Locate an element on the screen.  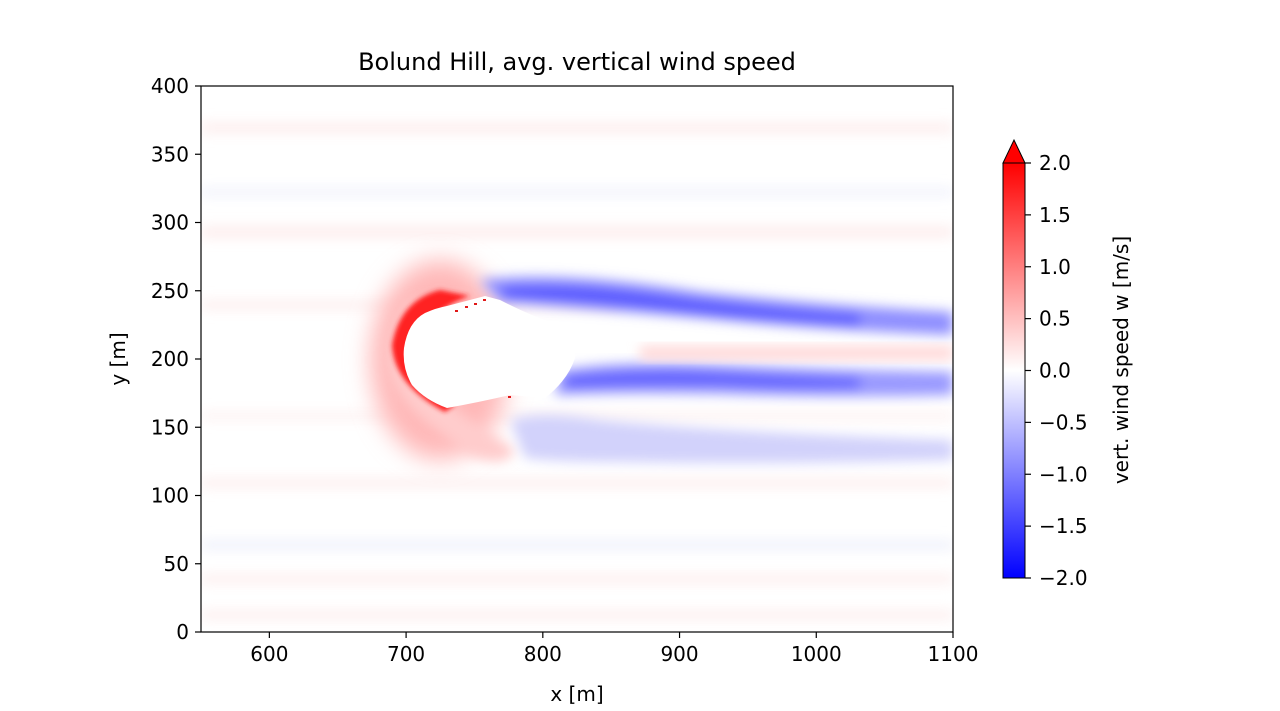
colorbar-tick-label: 2.0 is located at coordinates (1055, 163).